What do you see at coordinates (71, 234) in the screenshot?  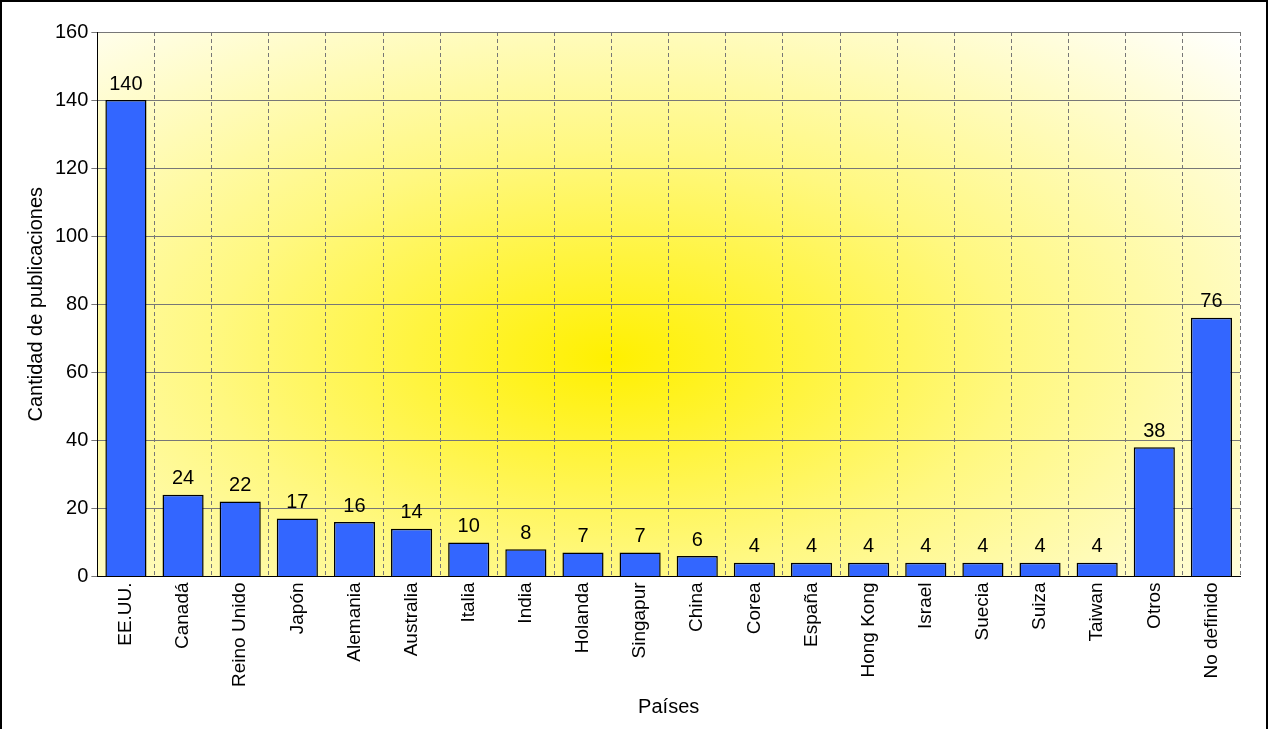 I see `y-tick-label: 100` at bounding box center [71, 234].